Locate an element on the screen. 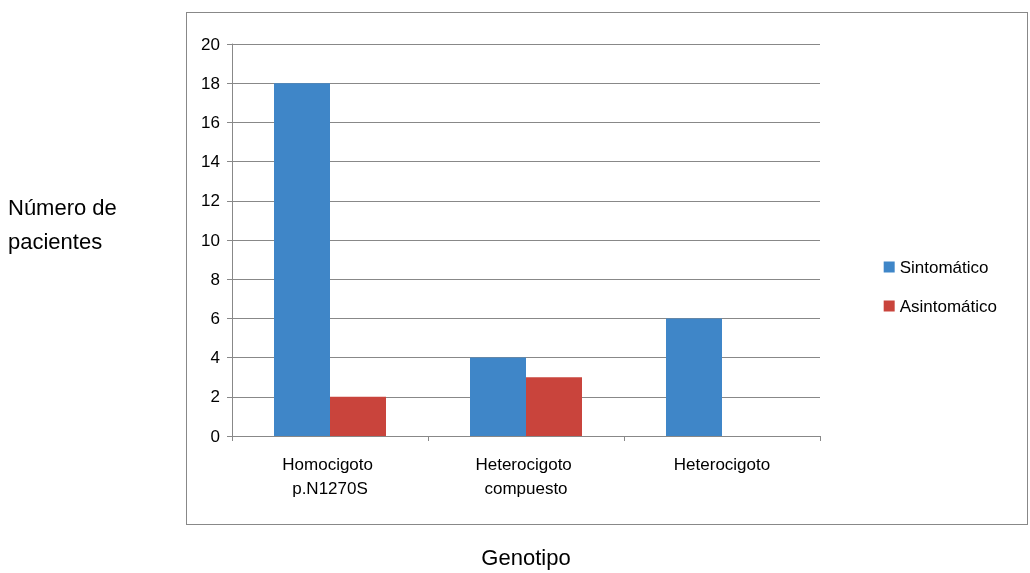 This screenshot has width=1030, height=573. x-tick-label: Homocigoto p.N1270S is located at coordinates (330, 476).